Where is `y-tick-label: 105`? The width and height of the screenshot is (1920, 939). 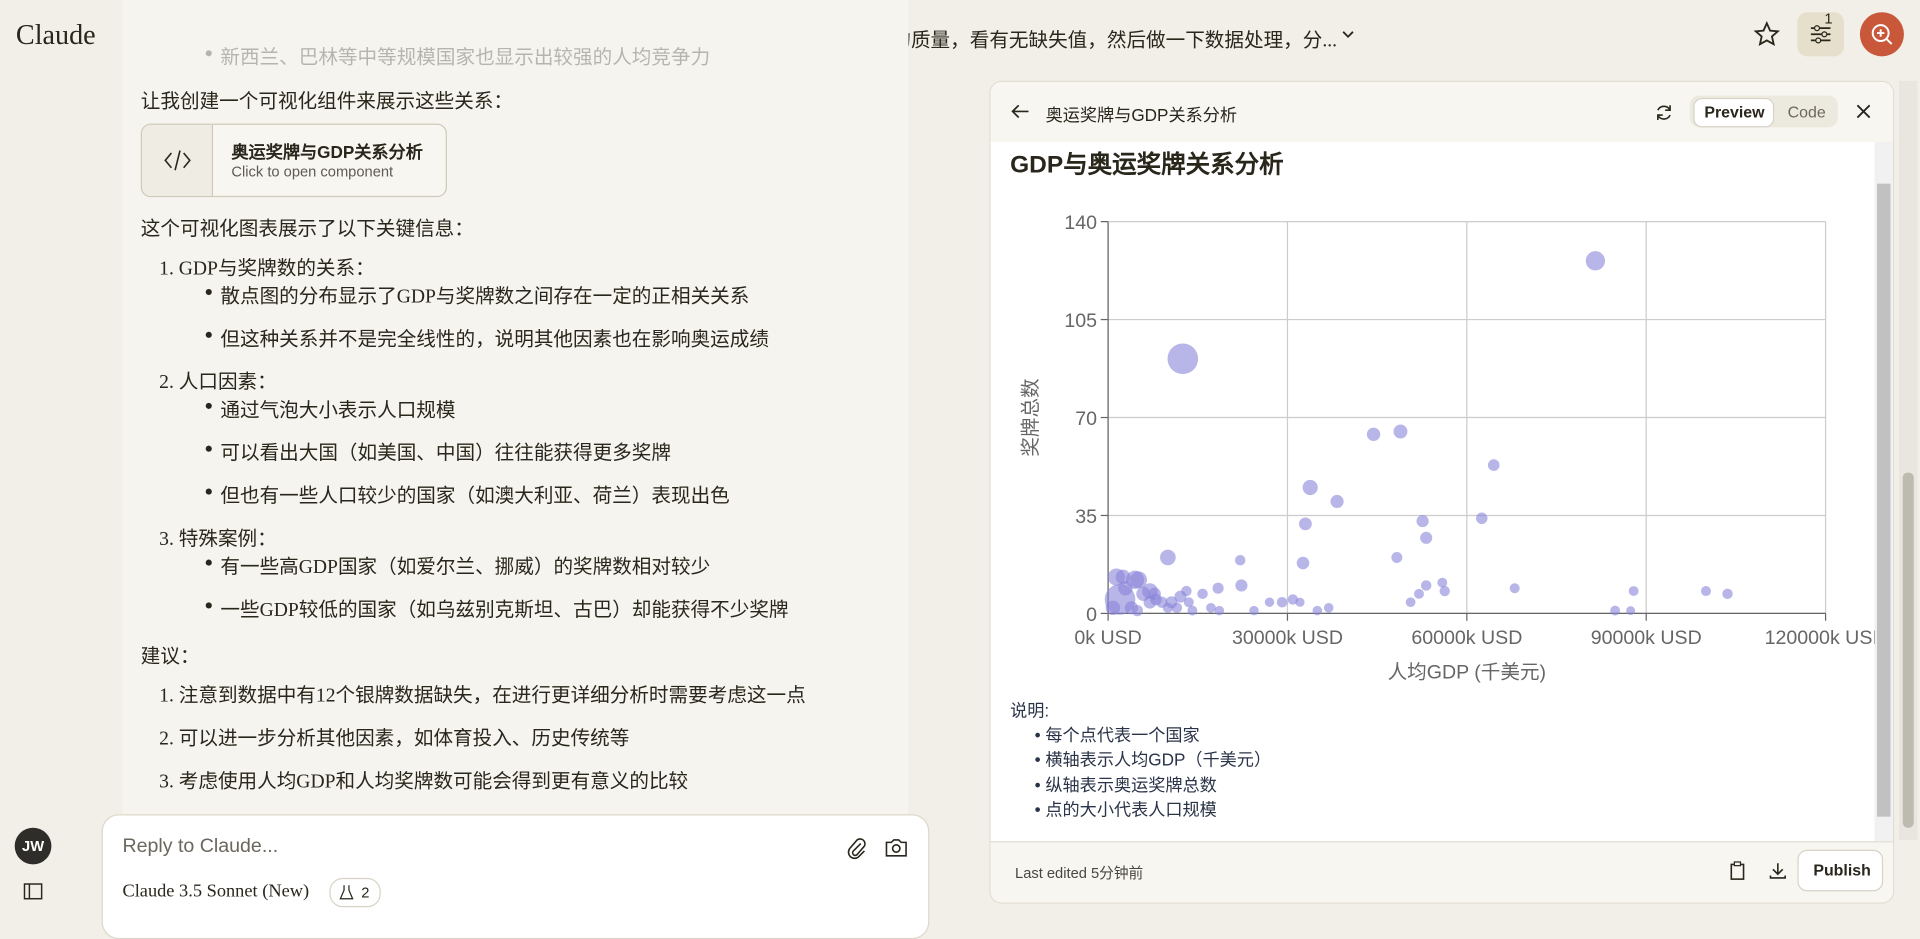 y-tick-label: 105 is located at coordinates (1080, 321).